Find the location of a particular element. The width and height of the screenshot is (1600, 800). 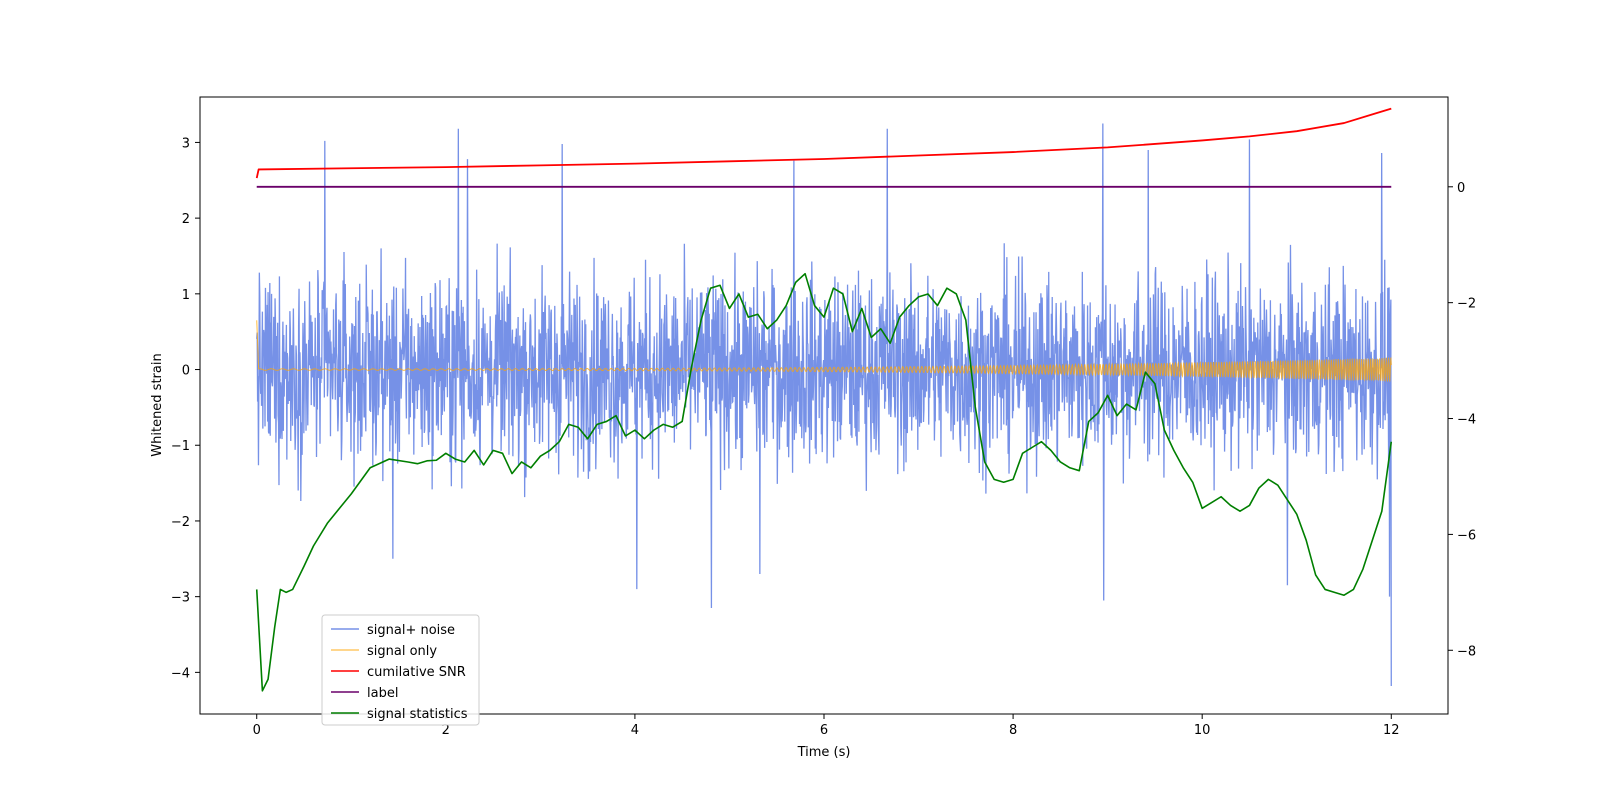

y2-tick-label: 0 is located at coordinates (1461, 188).